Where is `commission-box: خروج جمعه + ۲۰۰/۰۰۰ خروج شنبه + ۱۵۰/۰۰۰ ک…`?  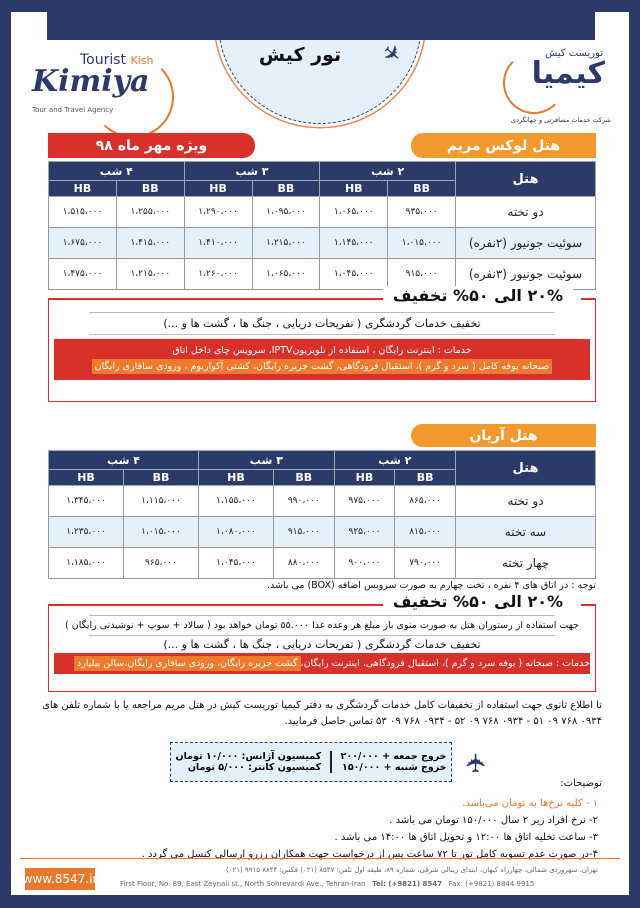 commission-box: خروج جمعه + ۲۰۰/۰۰۰ خروج شنبه + ۱۵۰/۰۰۰ ک… is located at coordinates (311, 762).